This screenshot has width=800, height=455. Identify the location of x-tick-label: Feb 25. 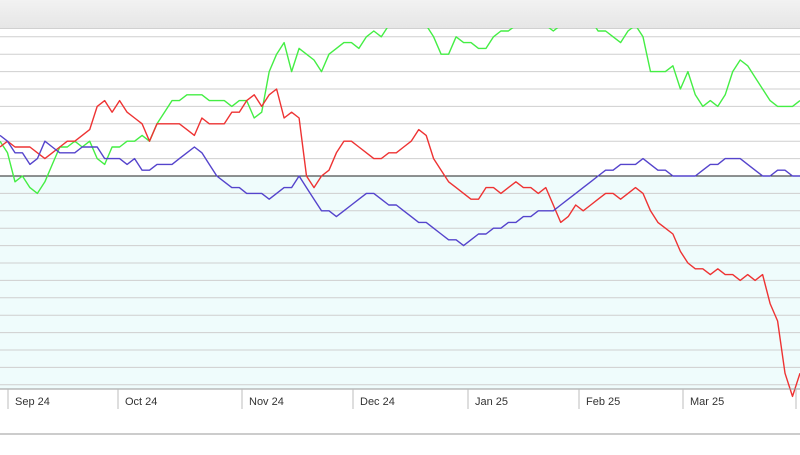
(603, 402).